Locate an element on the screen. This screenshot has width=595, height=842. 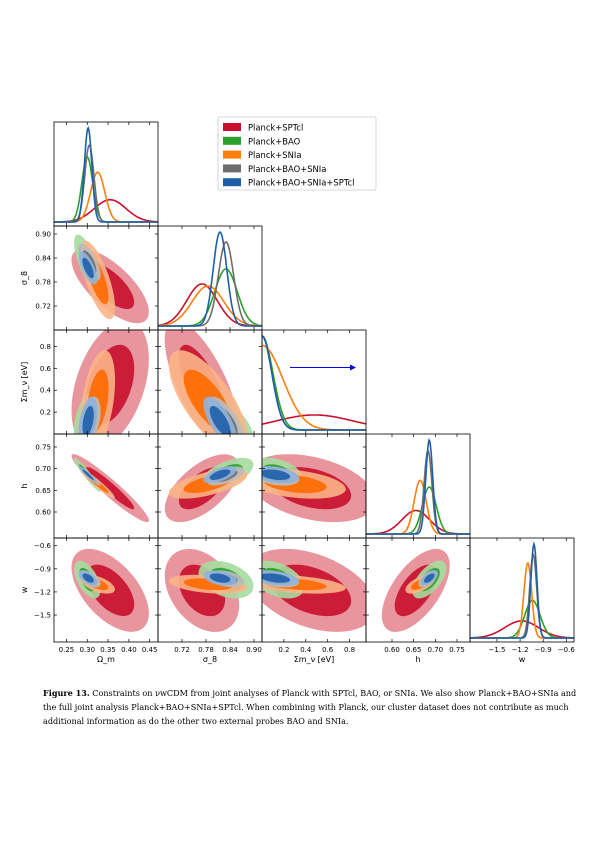
contour-h-s8-4-1sigma is located at coordinates (220, 474).